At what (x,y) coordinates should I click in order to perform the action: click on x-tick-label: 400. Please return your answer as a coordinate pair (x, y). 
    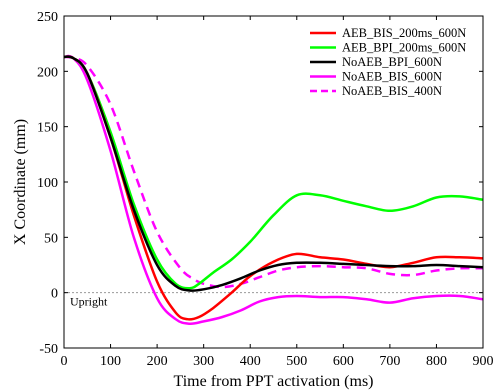
    Looking at the image, I should click on (250, 361).